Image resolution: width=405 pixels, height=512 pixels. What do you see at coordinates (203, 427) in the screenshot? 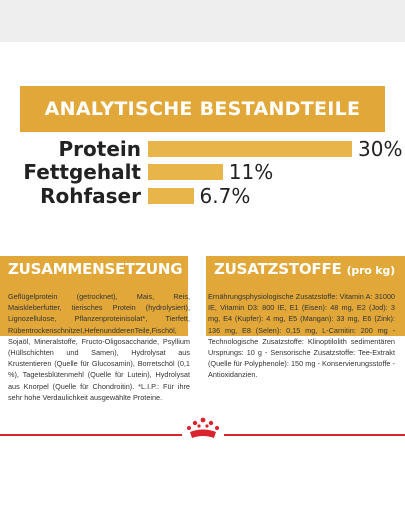
I see `royal-canin-crown-logo-icon` at bounding box center [203, 427].